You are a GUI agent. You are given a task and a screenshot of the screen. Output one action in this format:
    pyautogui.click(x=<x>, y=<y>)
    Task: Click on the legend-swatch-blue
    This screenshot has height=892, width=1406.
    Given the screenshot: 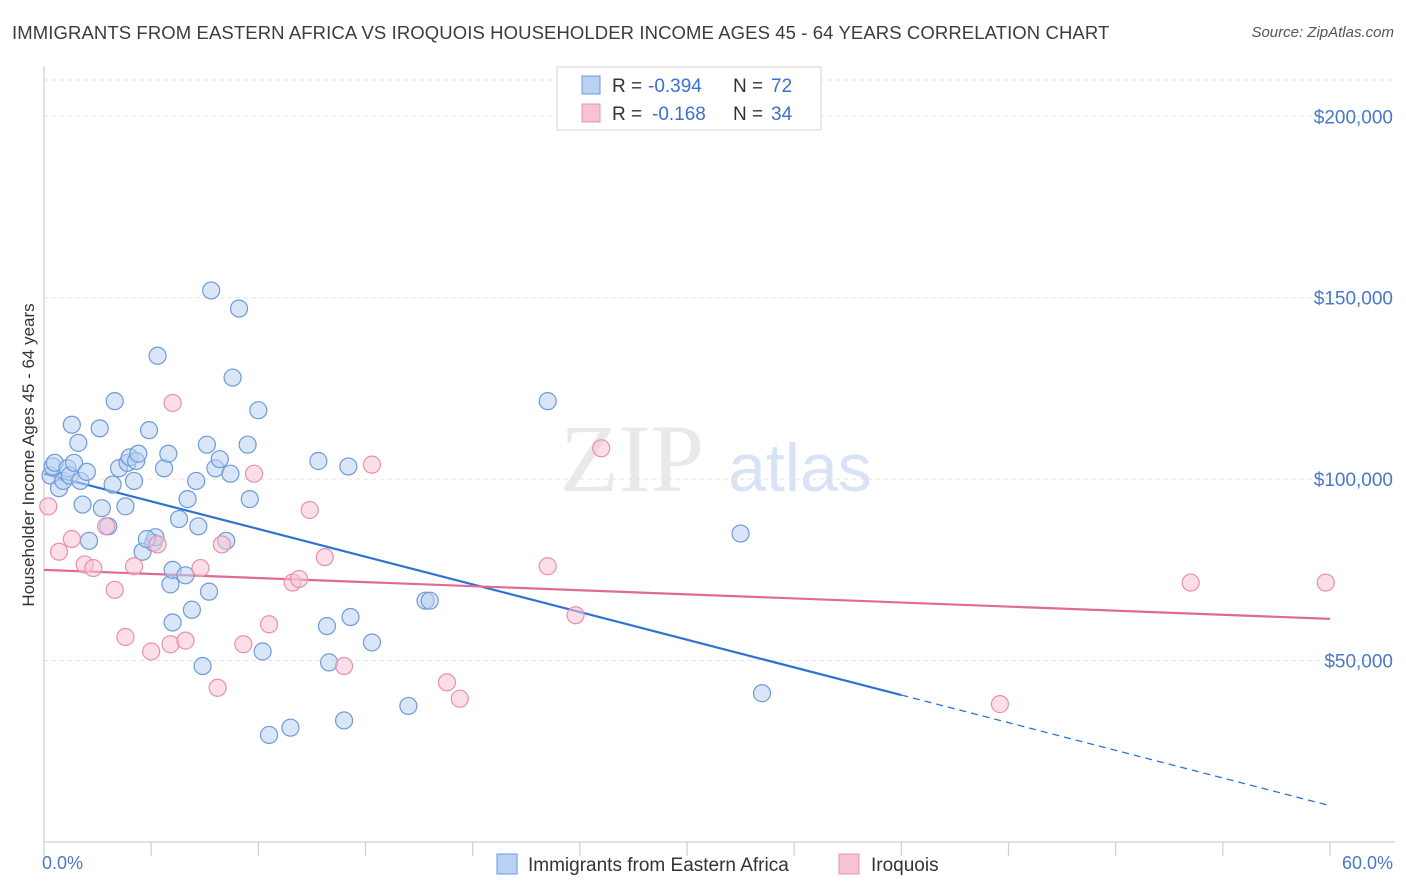 What is the action you would take?
    pyautogui.click(x=591, y=85)
    